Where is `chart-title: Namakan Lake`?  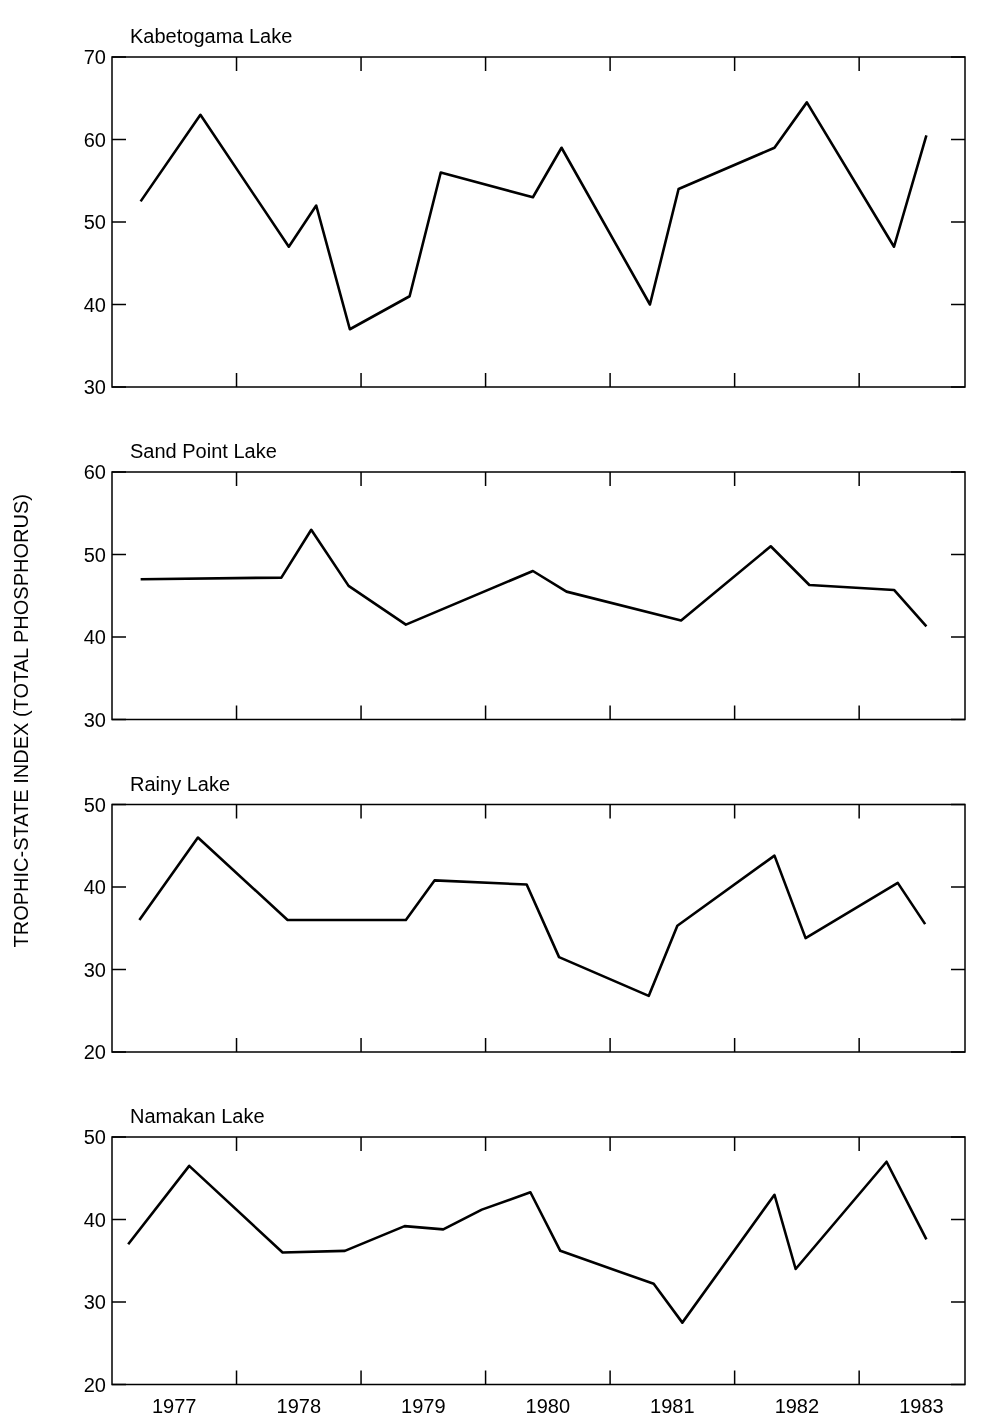
chart-title: Namakan Lake is located at coordinates (197, 1116).